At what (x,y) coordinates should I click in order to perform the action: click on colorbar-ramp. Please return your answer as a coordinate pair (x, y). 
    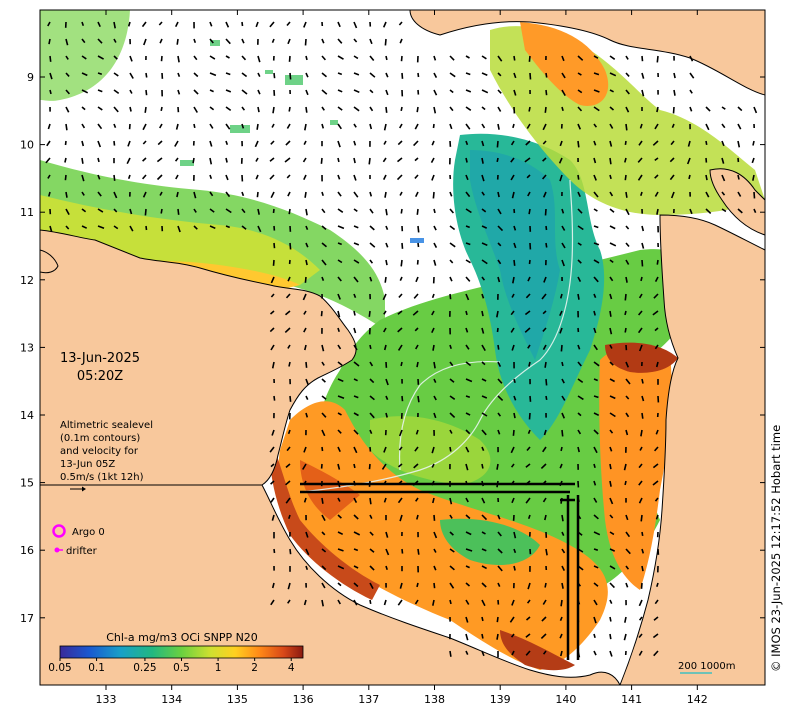
    Looking at the image, I should click on (181, 652).